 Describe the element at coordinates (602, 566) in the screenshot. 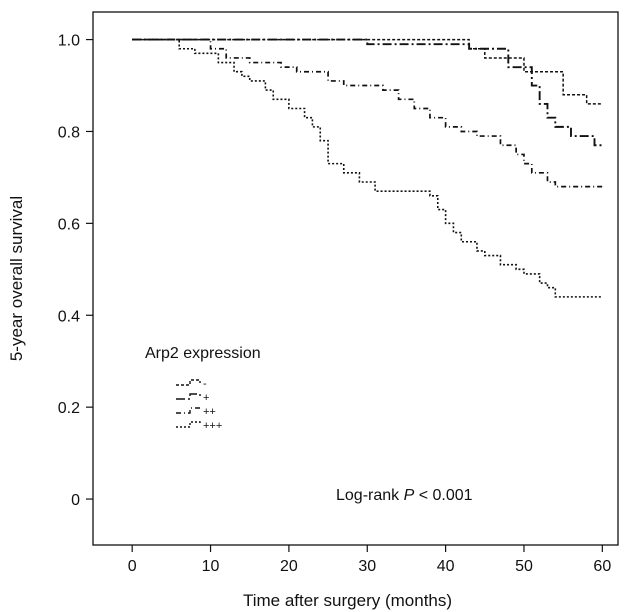

I see `x-tick-label: 60` at that location.